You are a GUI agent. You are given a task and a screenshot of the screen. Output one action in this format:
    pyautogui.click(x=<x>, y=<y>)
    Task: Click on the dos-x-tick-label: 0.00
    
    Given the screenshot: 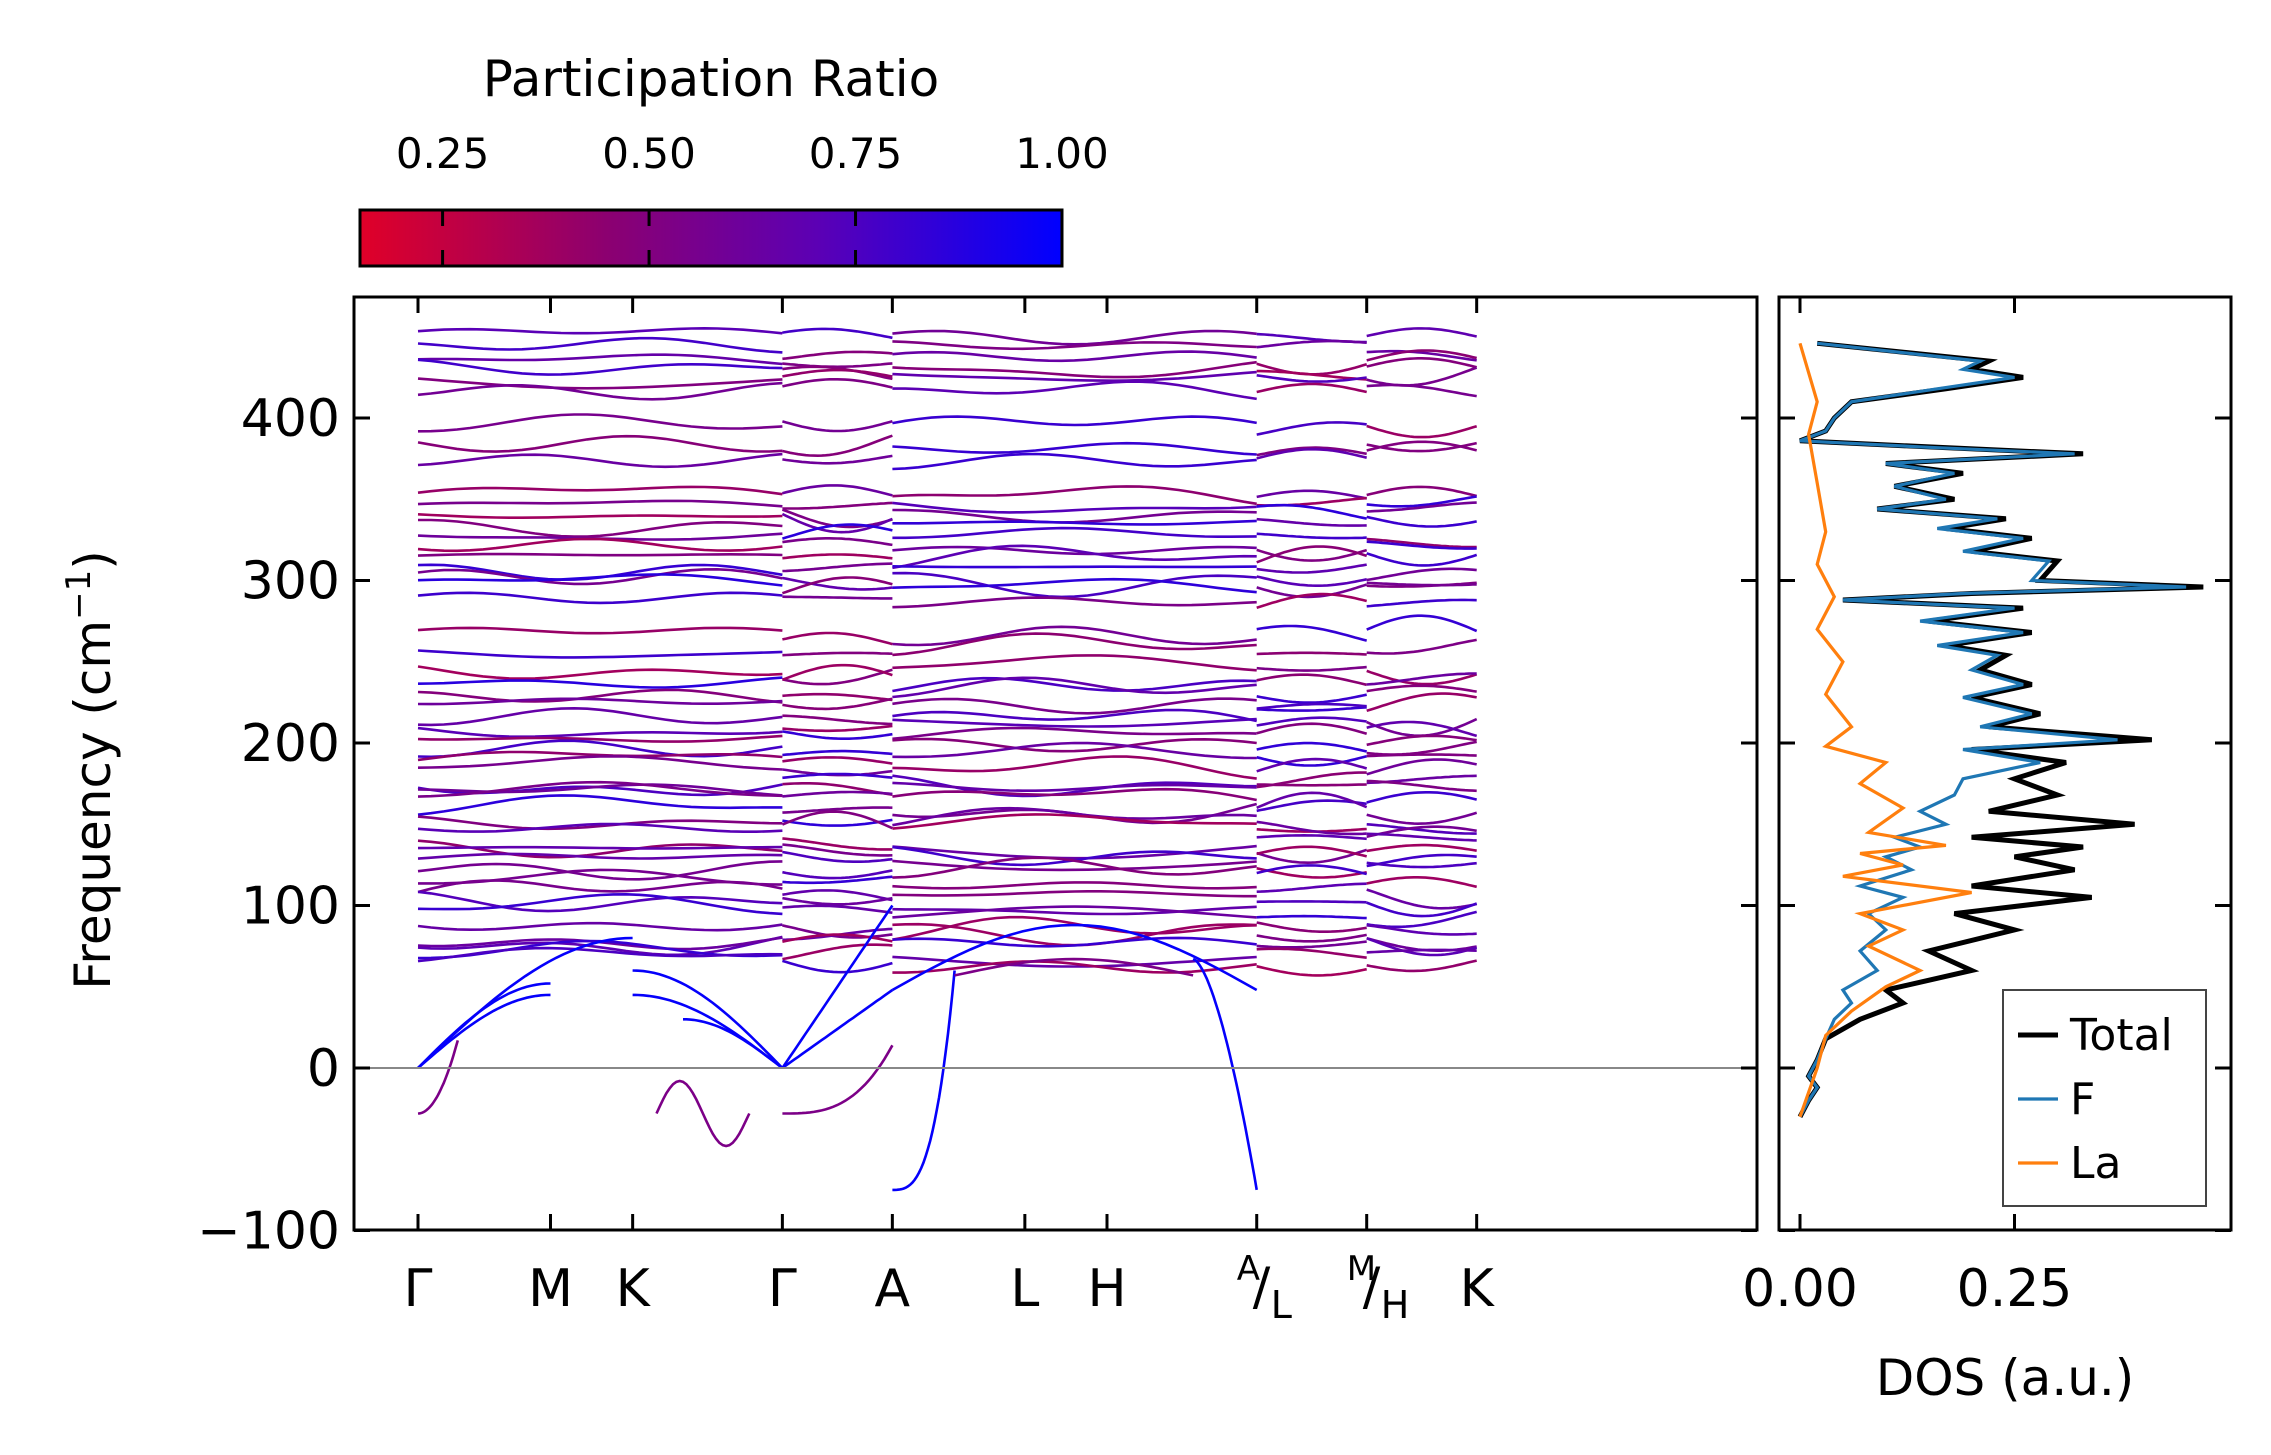 What is the action you would take?
    pyautogui.click(x=1800, y=1289)
    